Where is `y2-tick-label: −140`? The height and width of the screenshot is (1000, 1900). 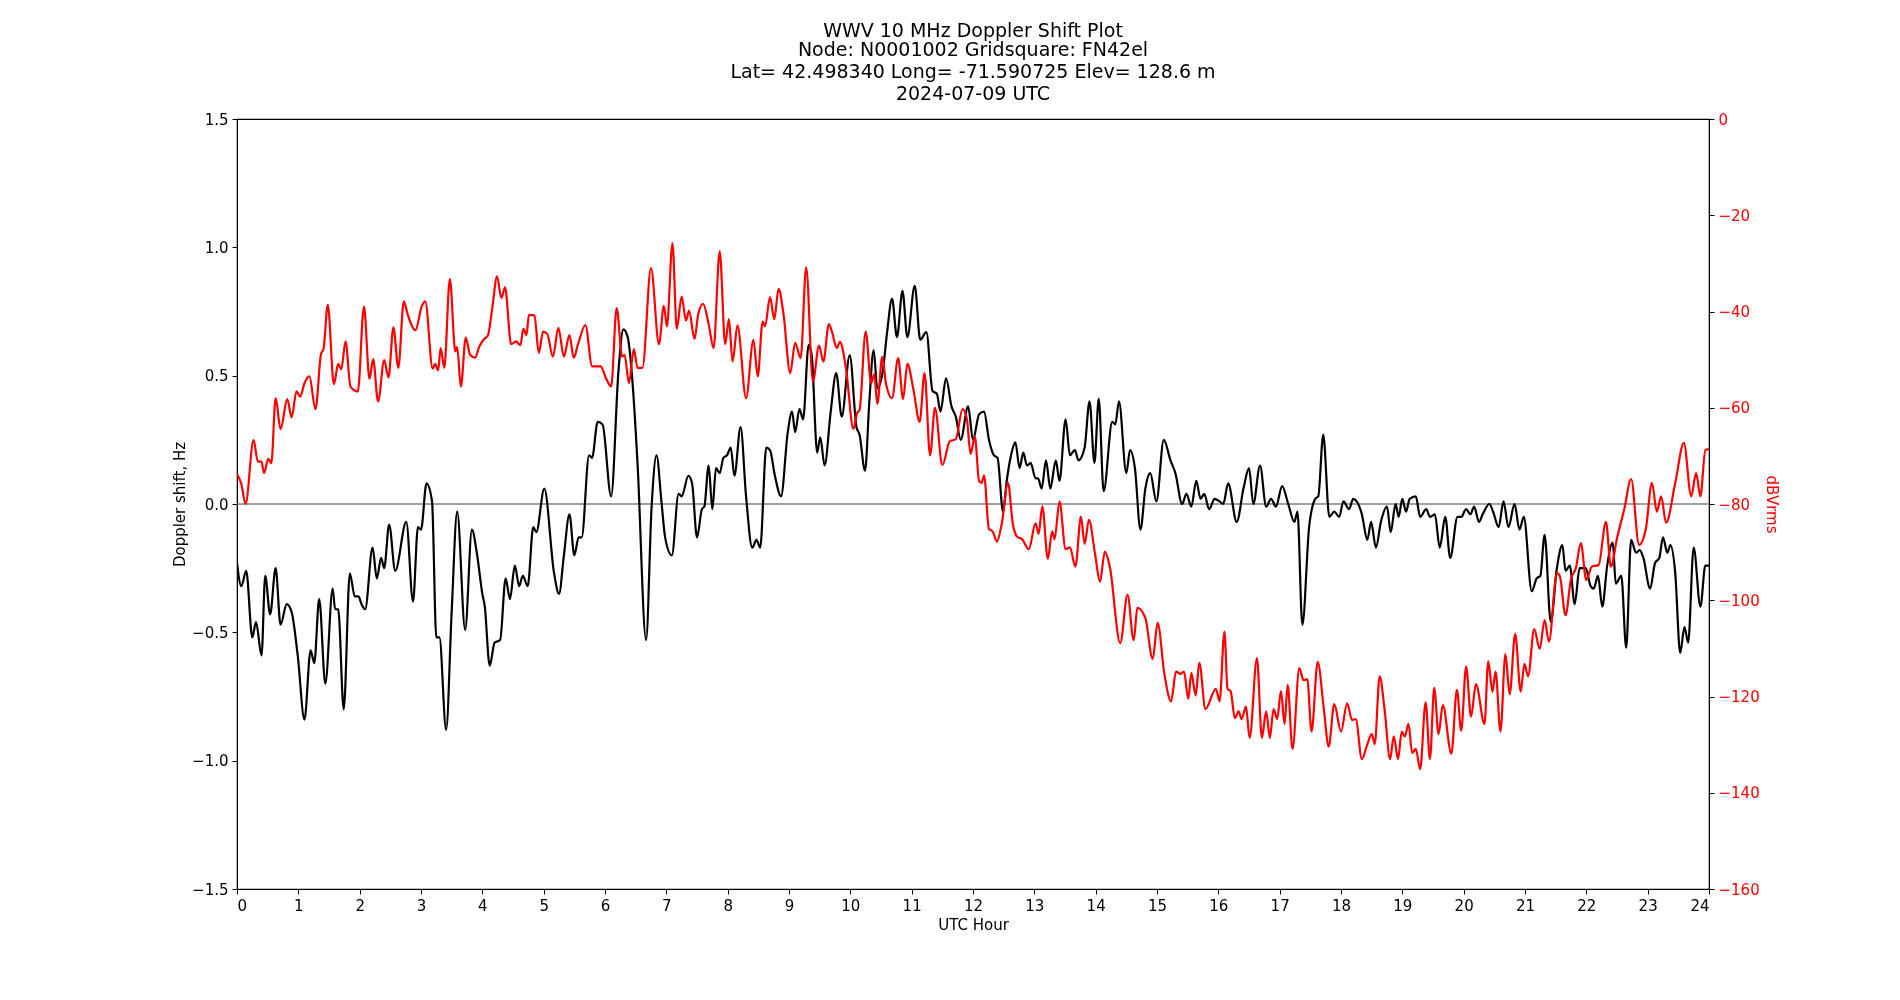 y2-tick-label: −140 is located at coordinates (1739, 793).